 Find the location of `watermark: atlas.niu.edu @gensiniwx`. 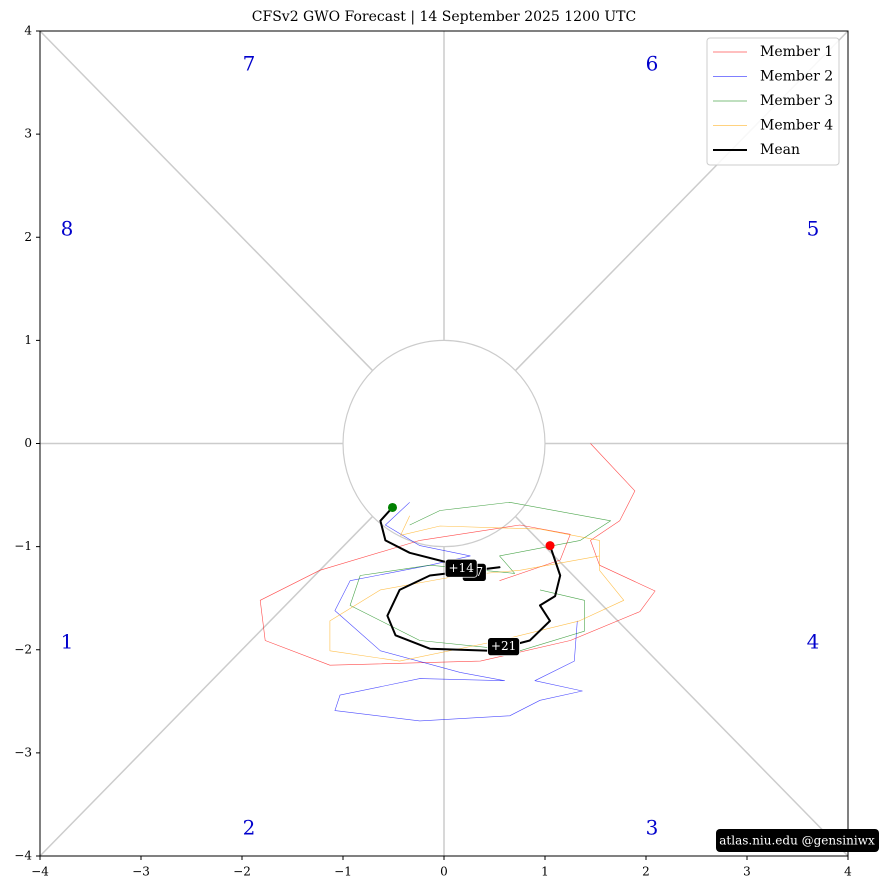

watermark: atlas.niu.edu @gensiniwx is located at coordinates (797, 841).